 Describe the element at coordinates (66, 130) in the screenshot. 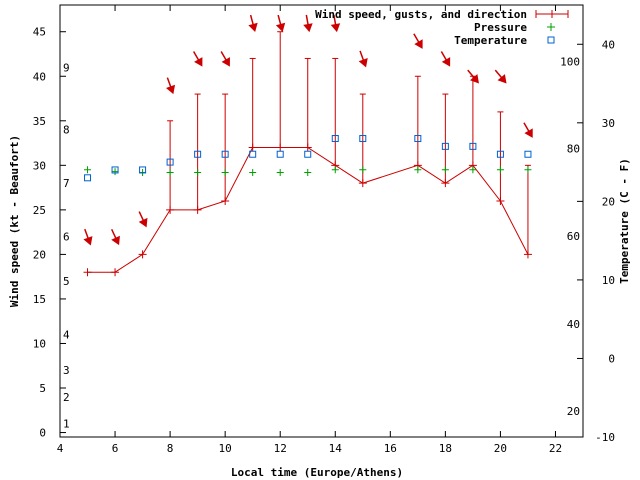

I see `beaufort-label: 8` at that location.